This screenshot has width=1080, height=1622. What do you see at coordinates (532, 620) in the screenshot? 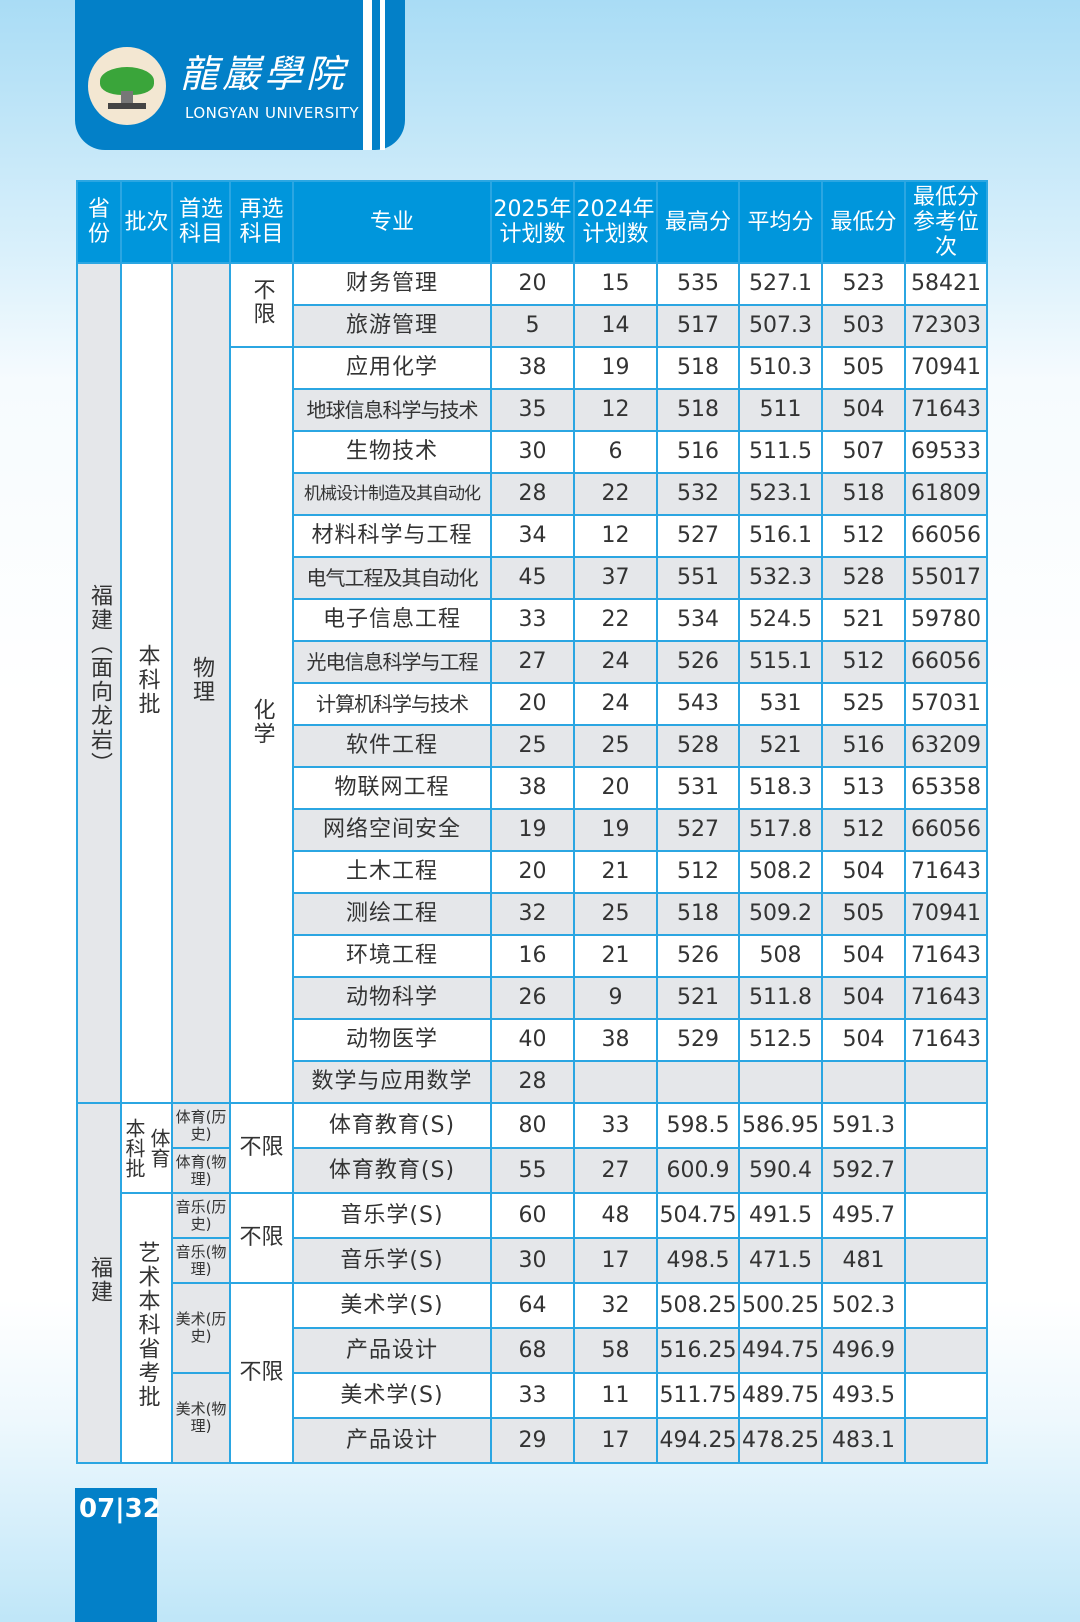
I see `cell-plan-2025: 33` at bounding box center [532, 620].